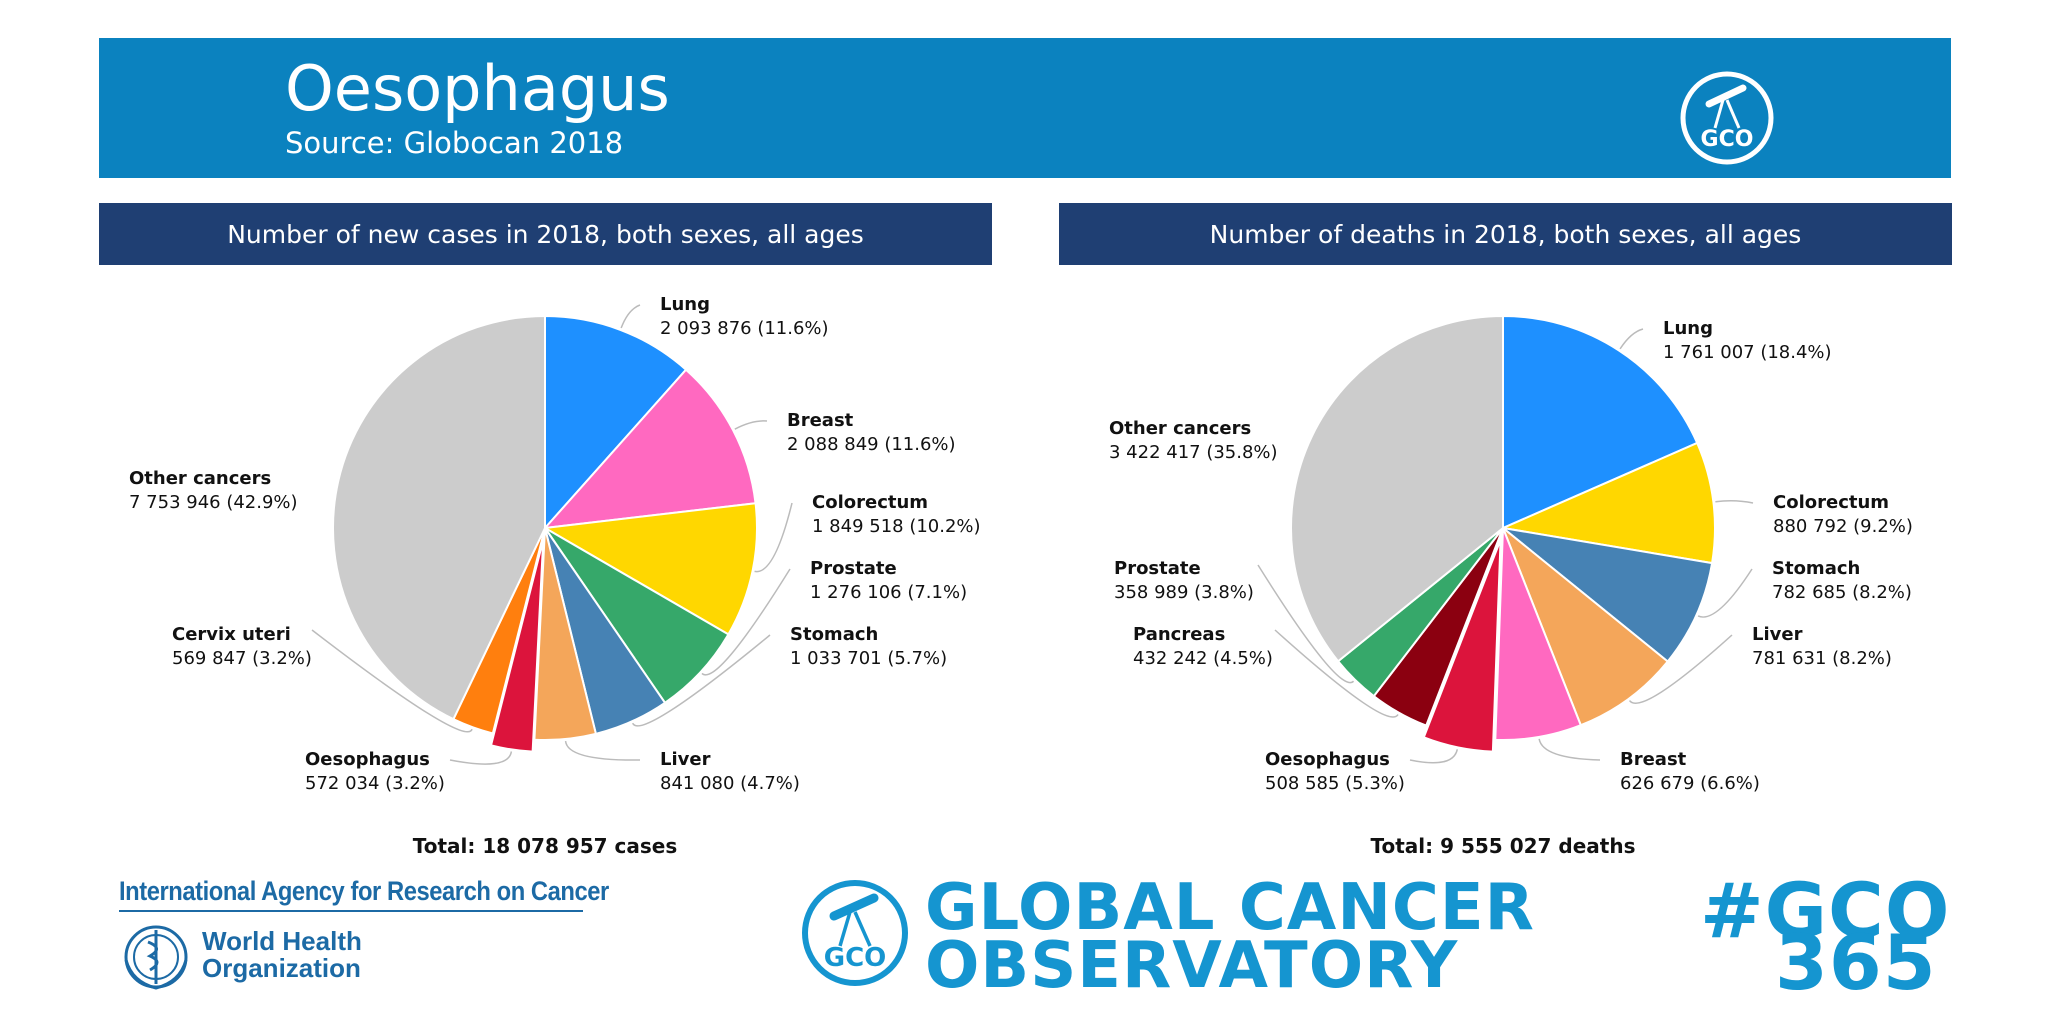  I want to click on slice-value-lung: 1 761 007 (18.4%), so click(1747, 352).